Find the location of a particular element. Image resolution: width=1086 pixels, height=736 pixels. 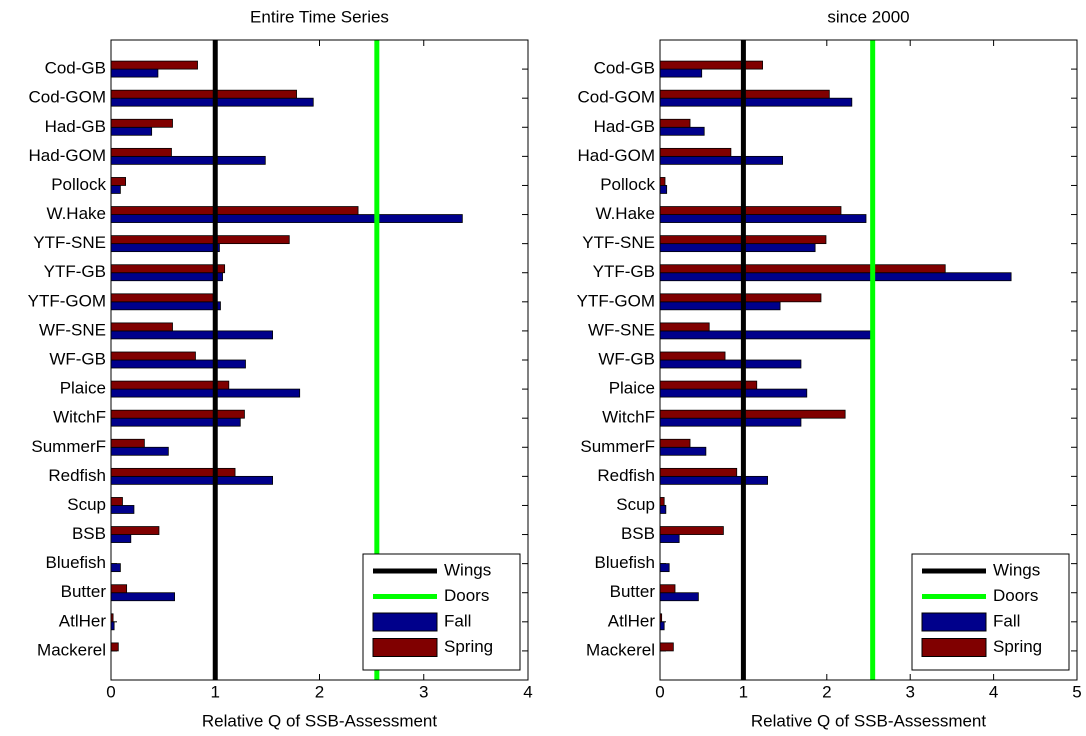

y-tick-label: W.Hake is located at coordinates (76, 213).